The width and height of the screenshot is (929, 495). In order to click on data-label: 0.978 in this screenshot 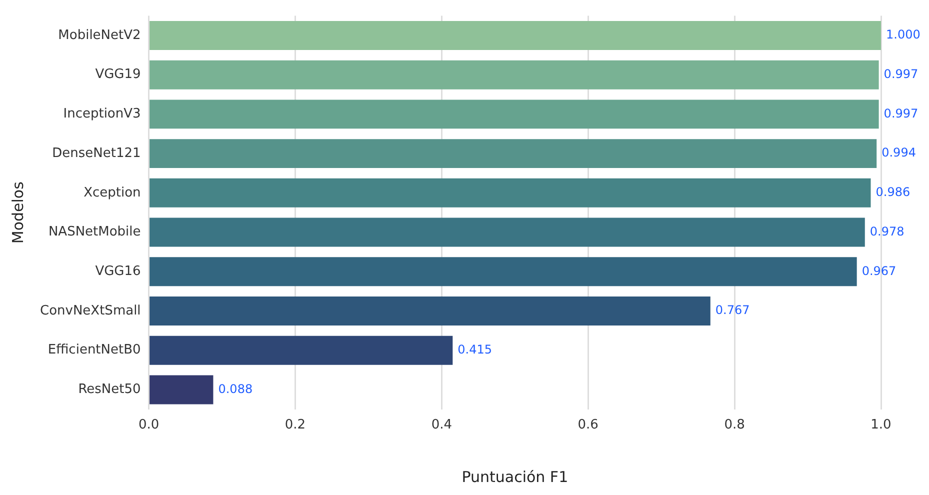, I will do `click(887, 231)`.